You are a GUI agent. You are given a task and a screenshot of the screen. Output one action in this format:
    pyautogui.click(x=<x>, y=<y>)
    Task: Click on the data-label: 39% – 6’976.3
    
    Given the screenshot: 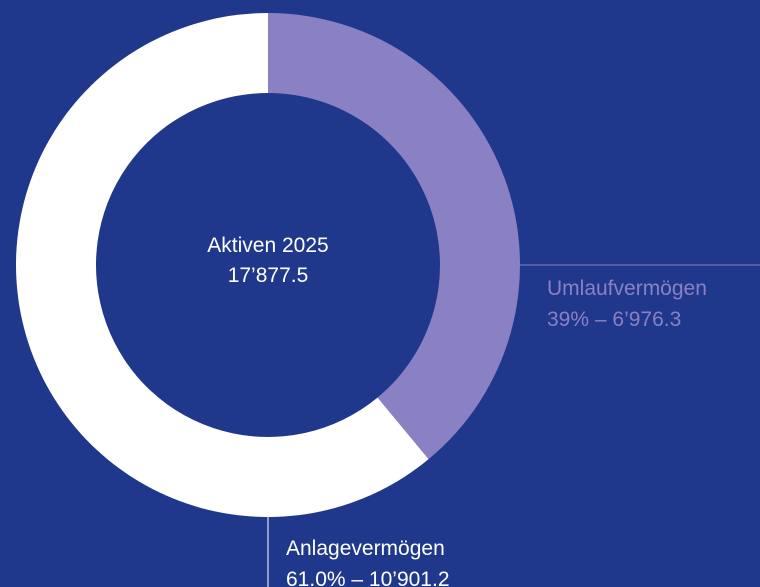 What is the action you would take?
    pyautogui.click(x=614, y=319)
    